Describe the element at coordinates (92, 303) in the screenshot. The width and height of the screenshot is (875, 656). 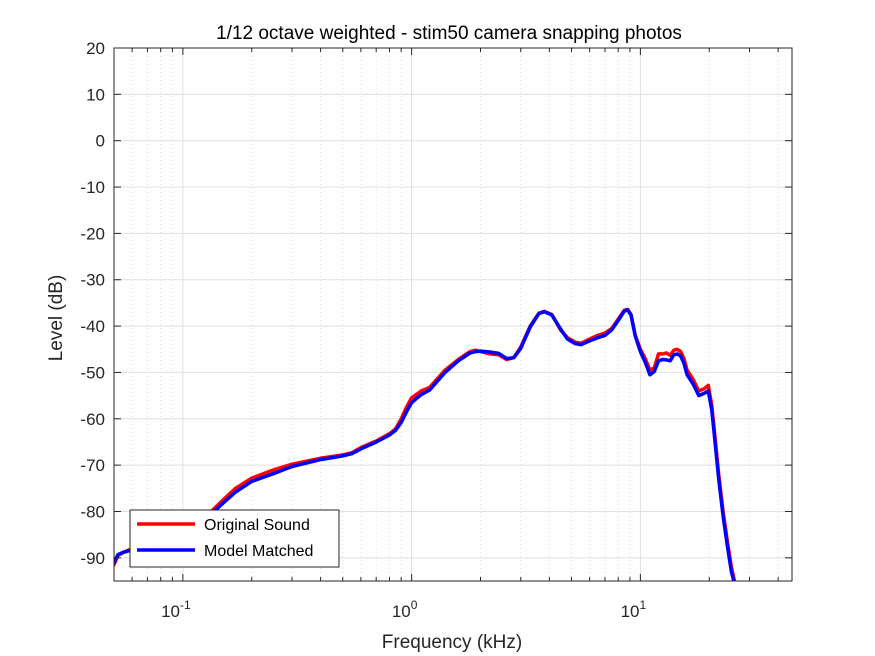
I see `y-tick-labels: 20 10 0 -10 -20 -30 -40 -50 -60 -70 -80 -90` at that location.